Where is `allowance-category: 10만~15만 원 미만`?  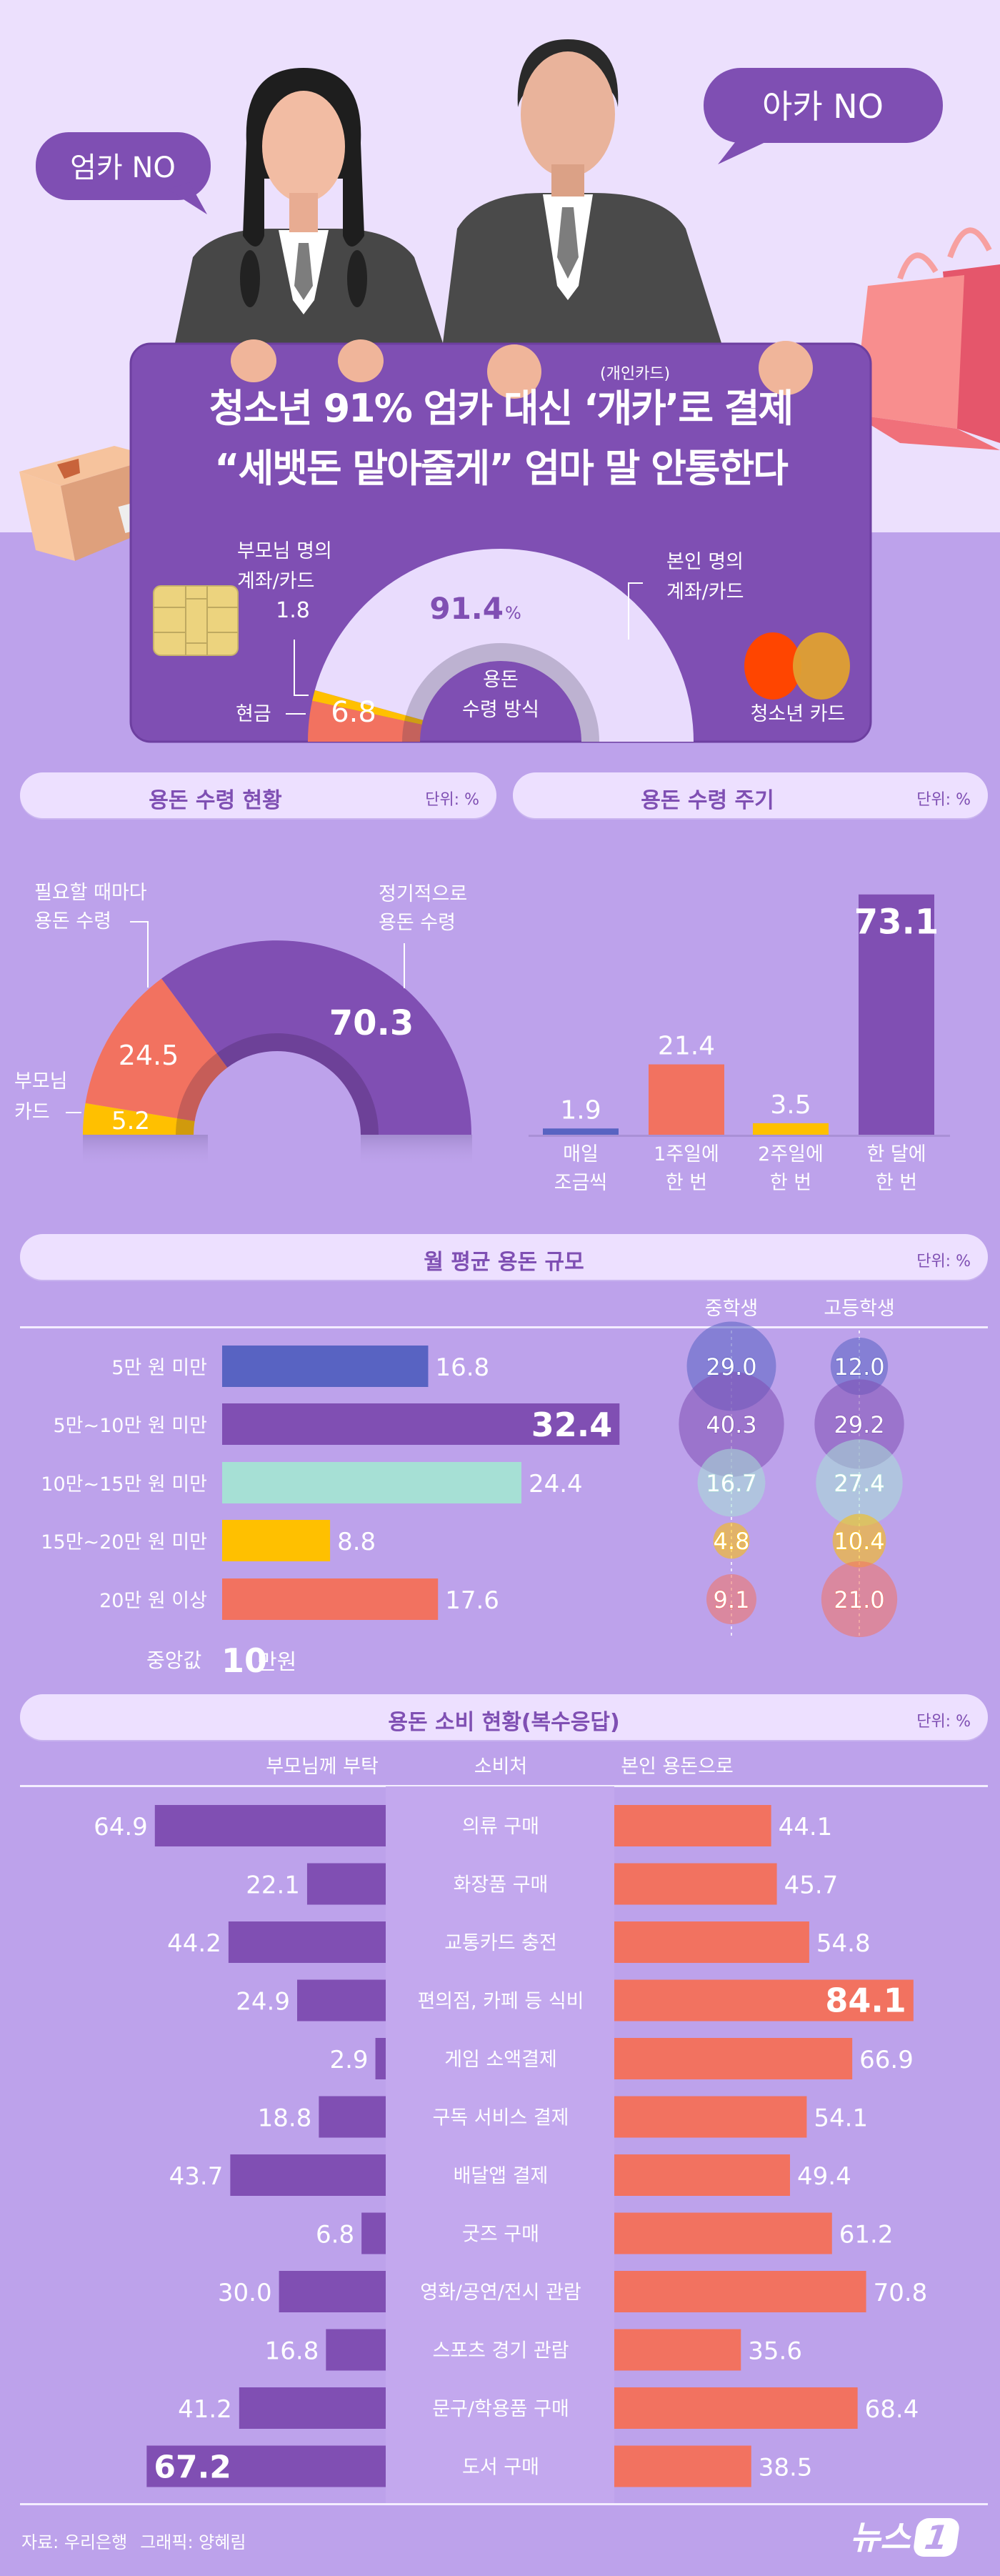
allowance-category: 10만~15만 원 미만 is located at coordinates (124, 1484).